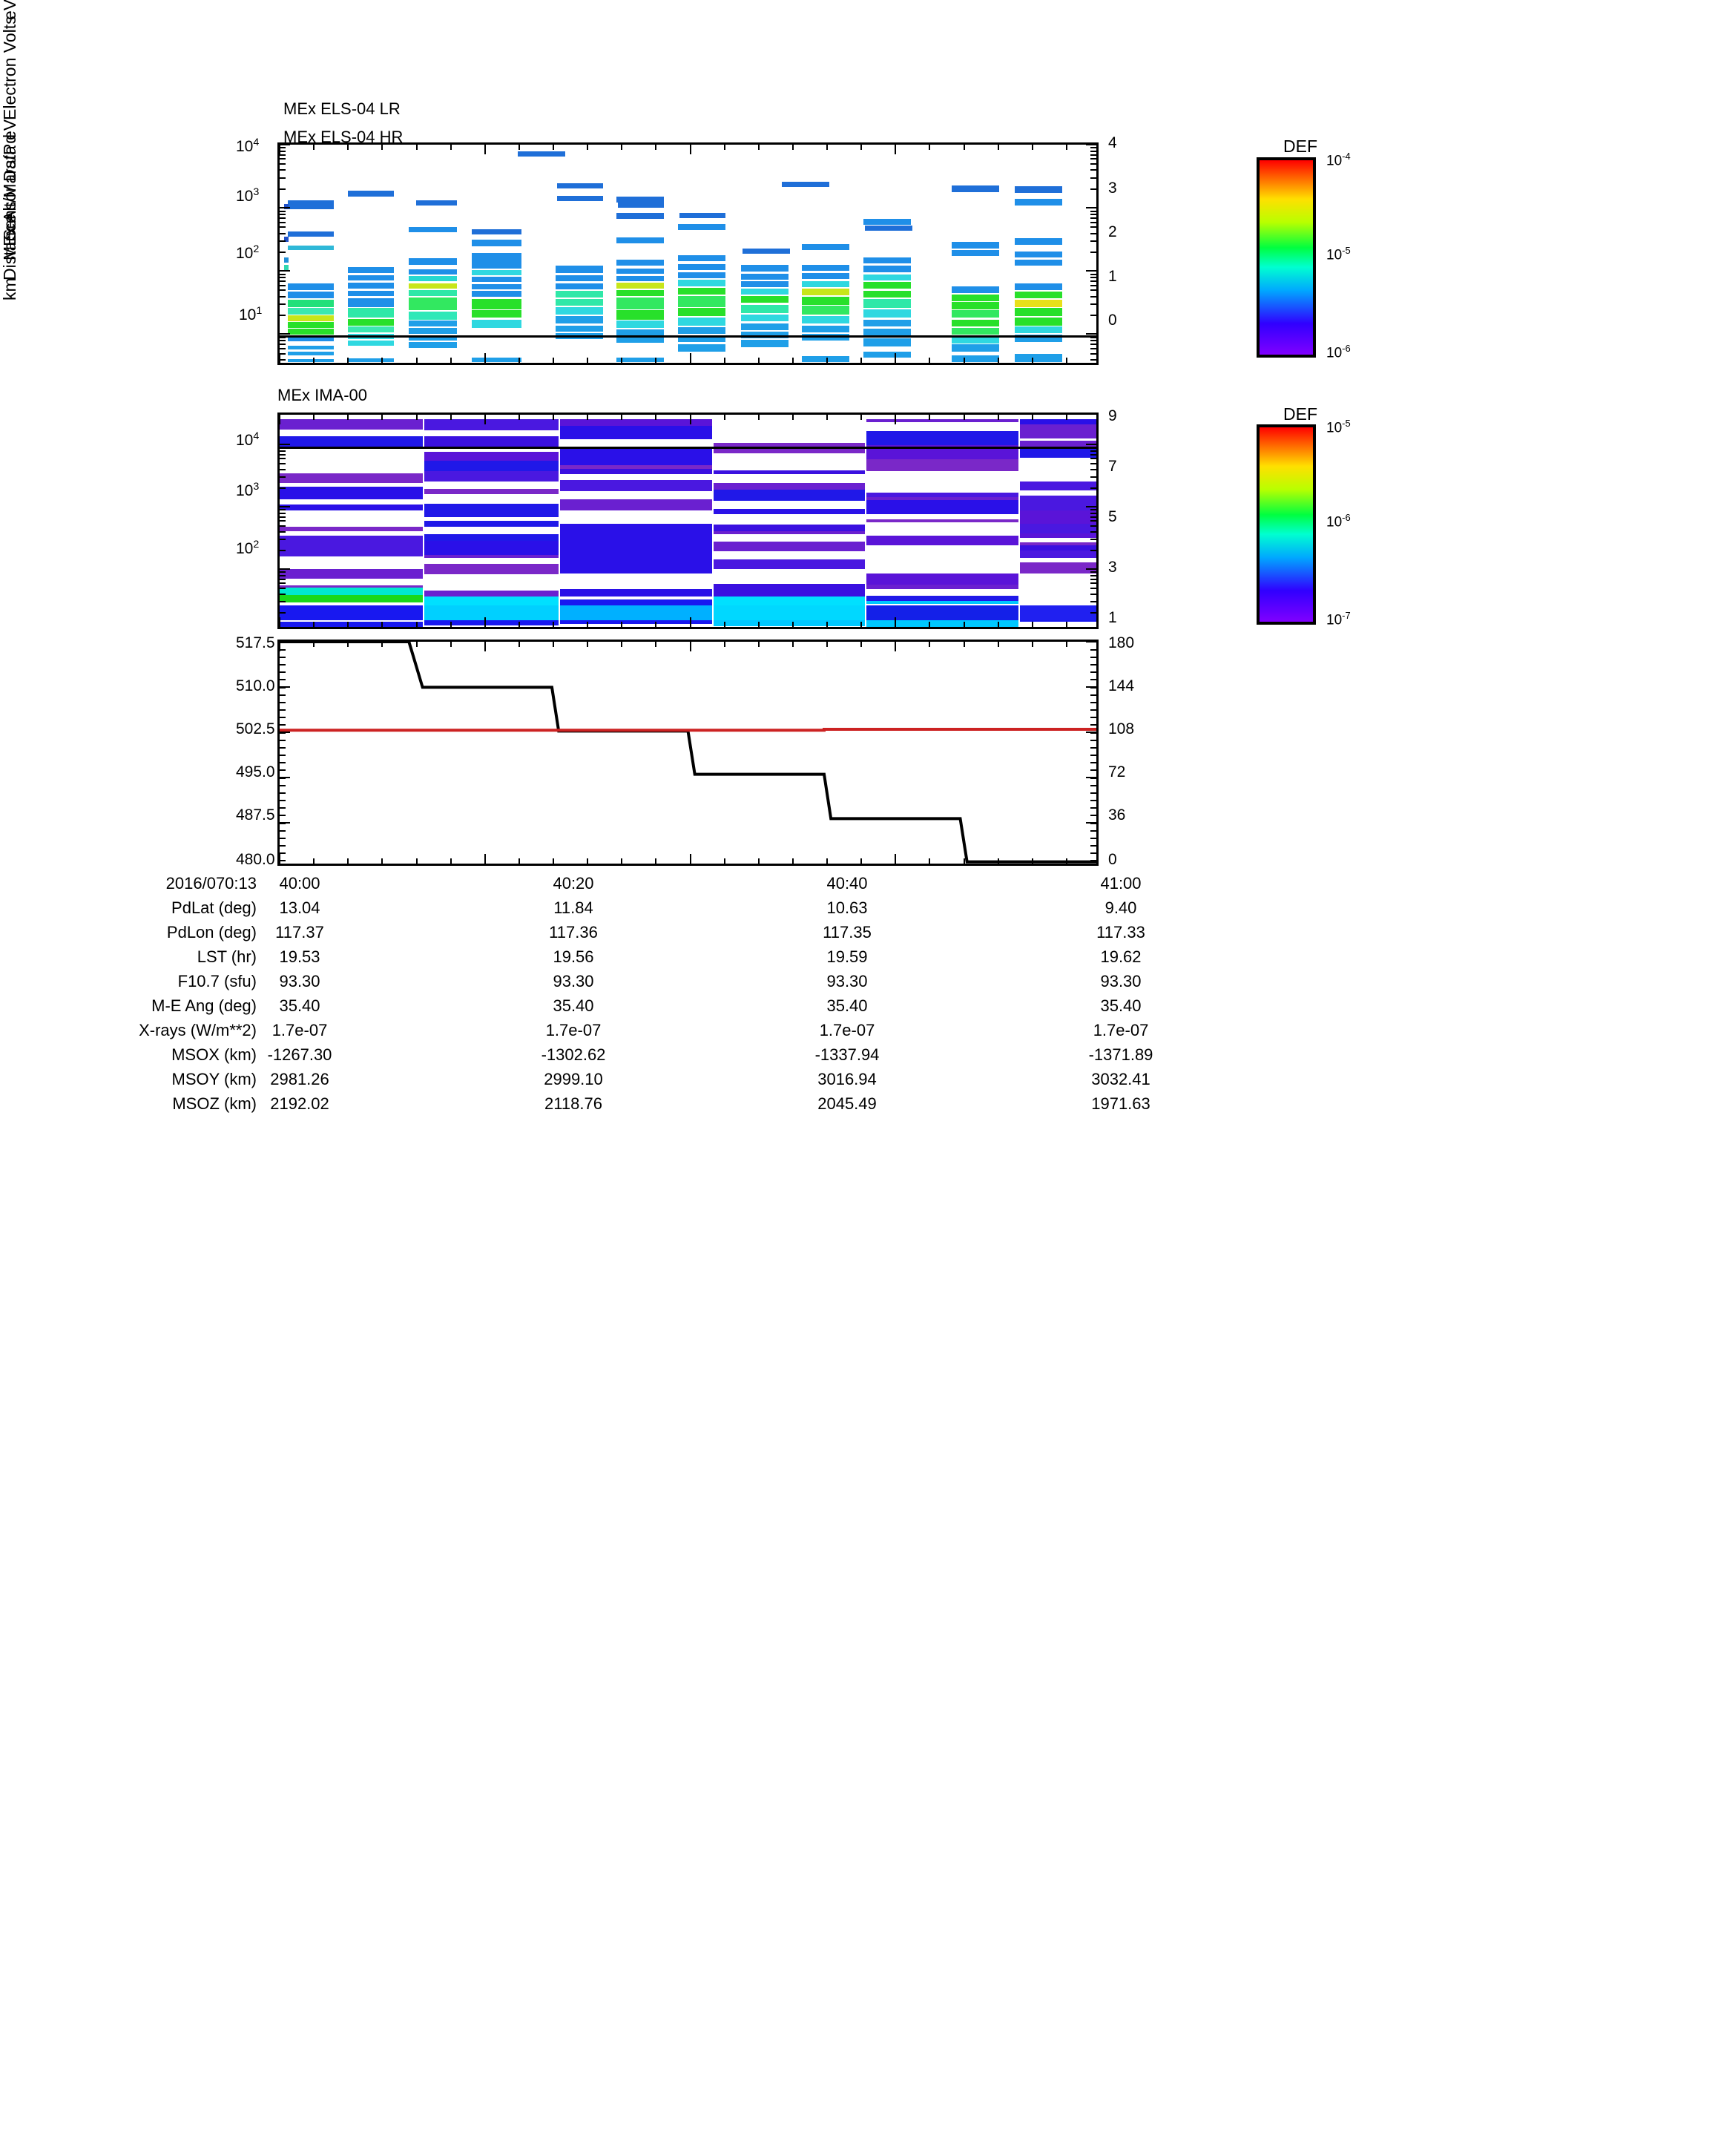  What do you see at coordinates (688, 753) in the screenshot?
I see `panel3-plot-area` at bounding box center [688, 753].